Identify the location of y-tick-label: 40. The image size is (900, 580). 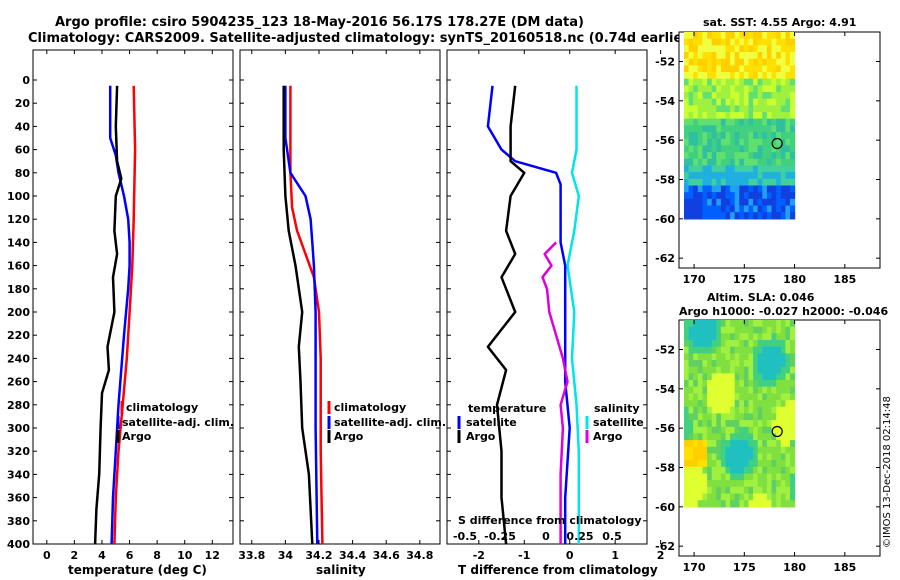
(23, 126).